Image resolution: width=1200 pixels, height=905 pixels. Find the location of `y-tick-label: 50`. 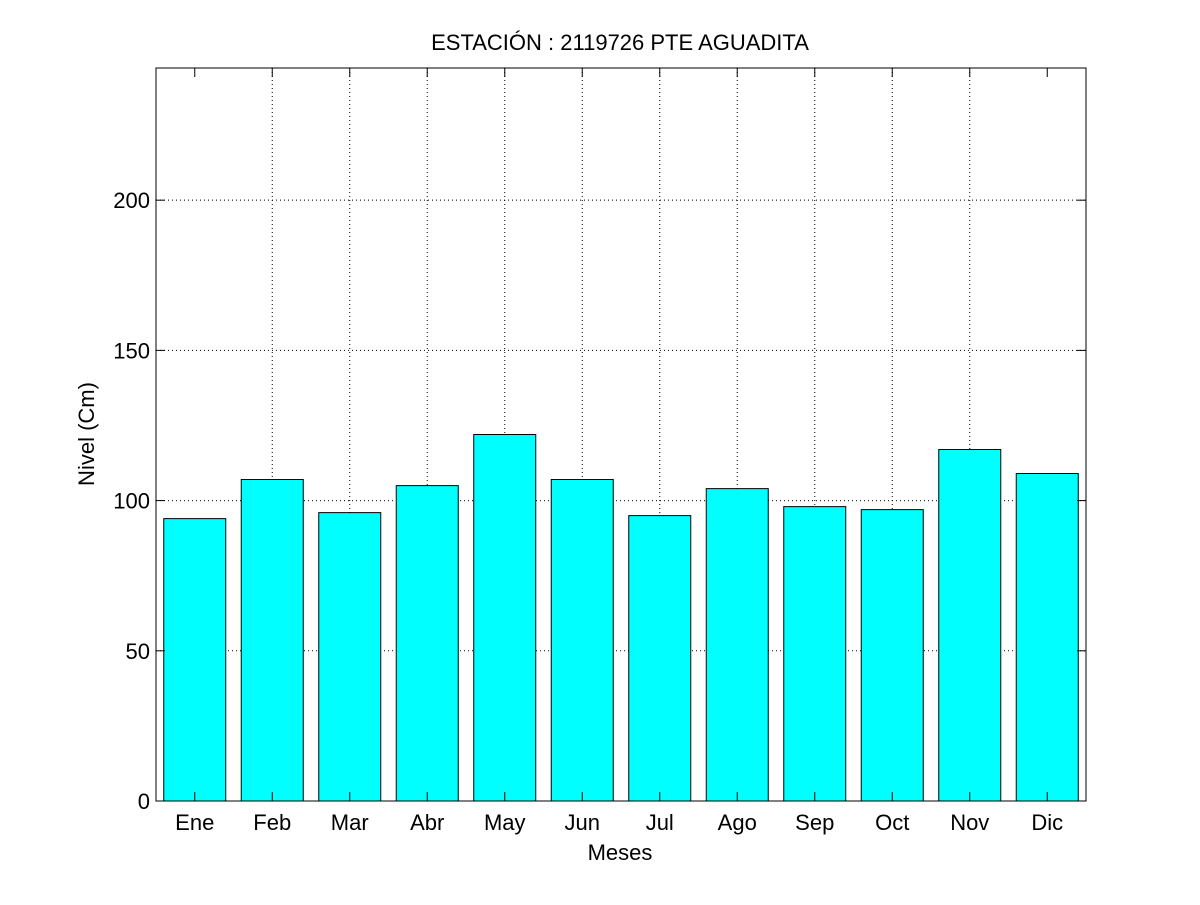

y-tick-label: 50 is located at coordinates (138, 651).